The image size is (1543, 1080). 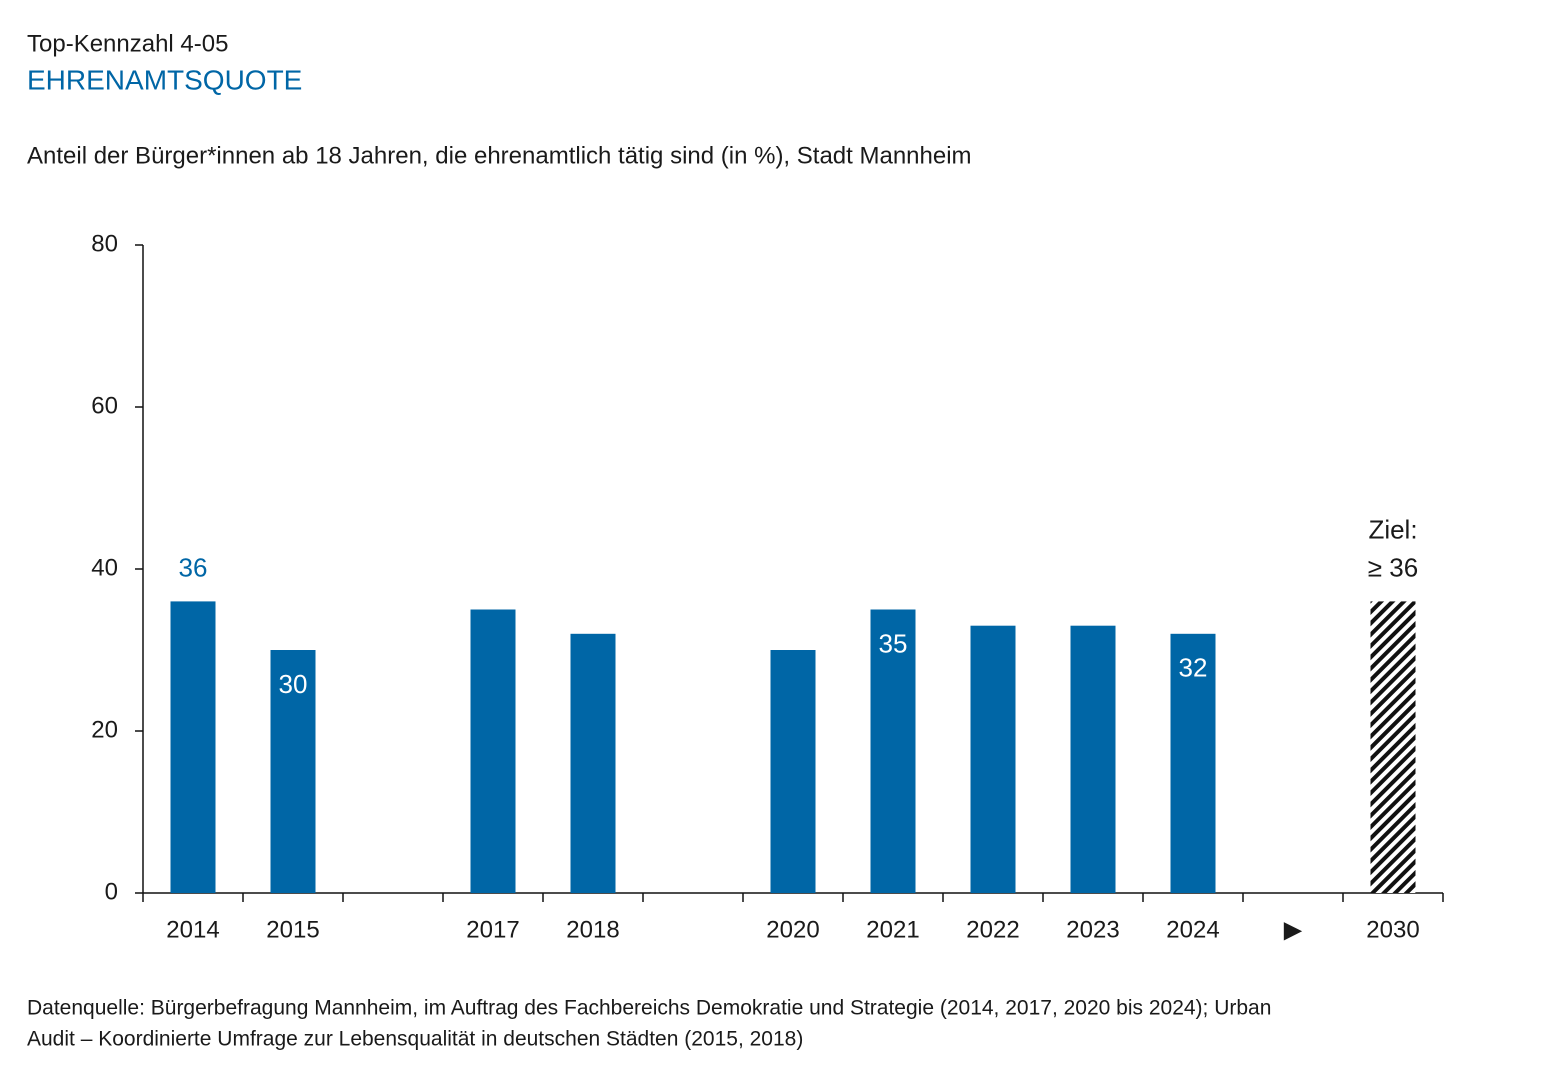 I want to click on x-tick-label: 2022, so click(x=992, y=929).